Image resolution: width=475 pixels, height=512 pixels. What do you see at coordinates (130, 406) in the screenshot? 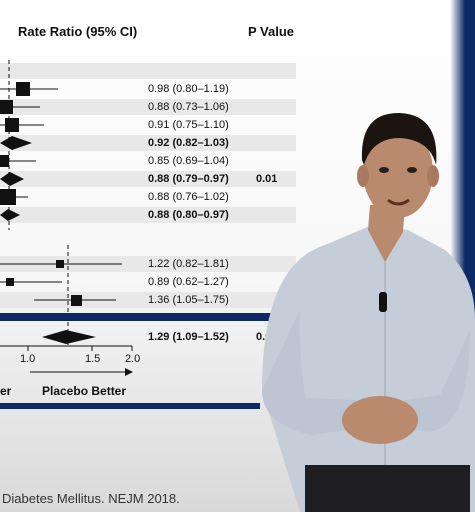
I see `bottom-divider` at bounding box center [130, 406].